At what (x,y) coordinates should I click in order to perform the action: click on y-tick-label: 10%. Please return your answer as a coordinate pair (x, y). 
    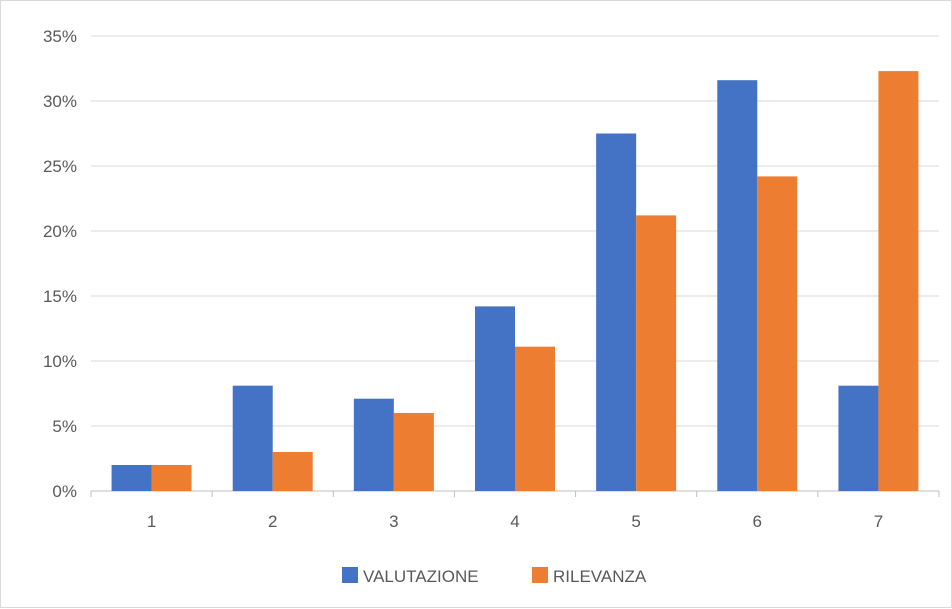
    Looking at the image, I should click on (60, 361).